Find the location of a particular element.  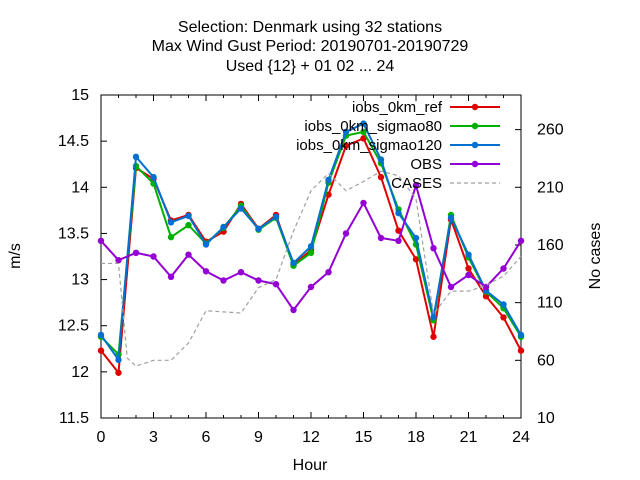

x-tick-label: 12 is located at coordinates (311, 437).